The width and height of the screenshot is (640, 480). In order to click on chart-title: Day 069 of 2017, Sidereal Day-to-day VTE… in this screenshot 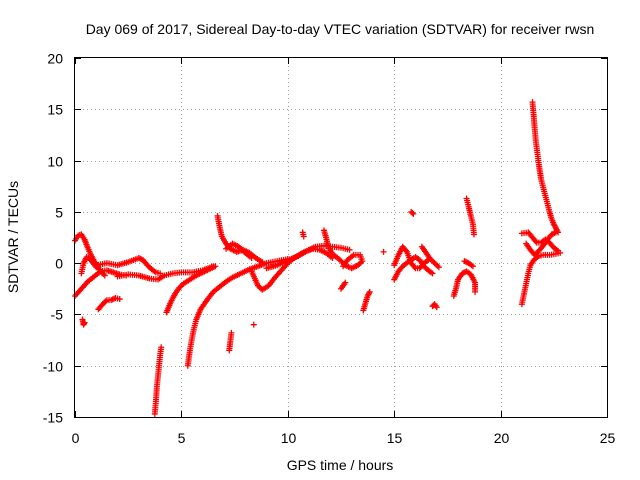, I will do `click(340, 29)`.